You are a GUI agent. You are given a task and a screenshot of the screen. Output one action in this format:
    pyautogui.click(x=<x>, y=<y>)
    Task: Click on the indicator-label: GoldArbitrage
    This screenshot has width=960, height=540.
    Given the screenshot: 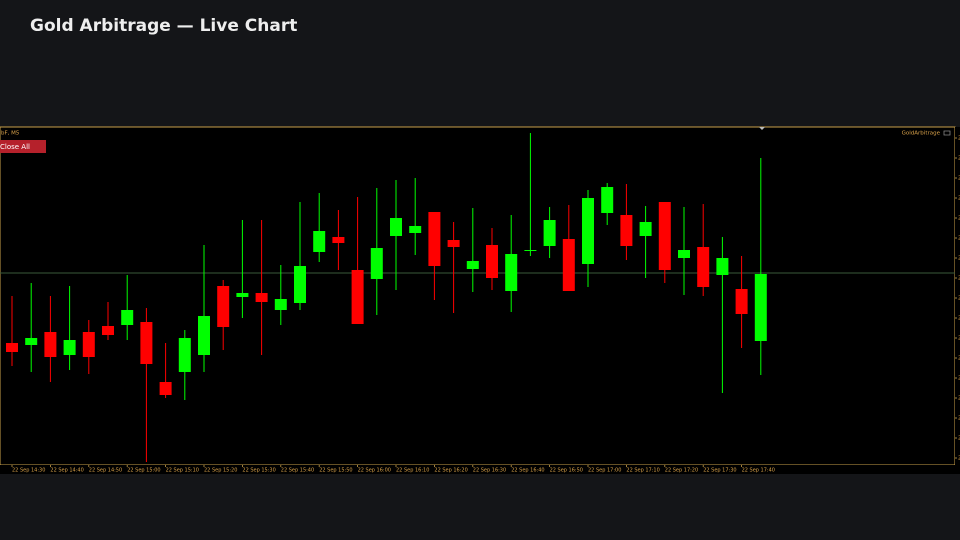 What is the action you would take?
    pyautogui.click(x=921, y=134)
    